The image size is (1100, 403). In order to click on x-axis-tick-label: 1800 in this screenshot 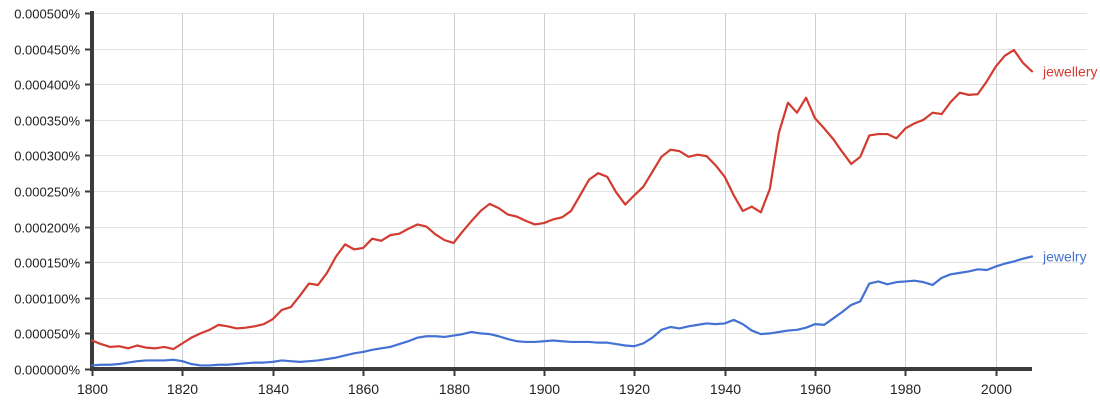, I will do `click(92, 389)`.